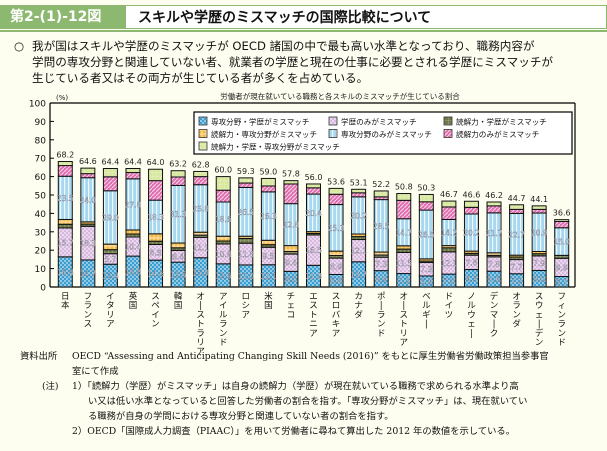  I want to click on bar-group: 16.4 15.7 23.5 68.2 日本, so click(65, 231).